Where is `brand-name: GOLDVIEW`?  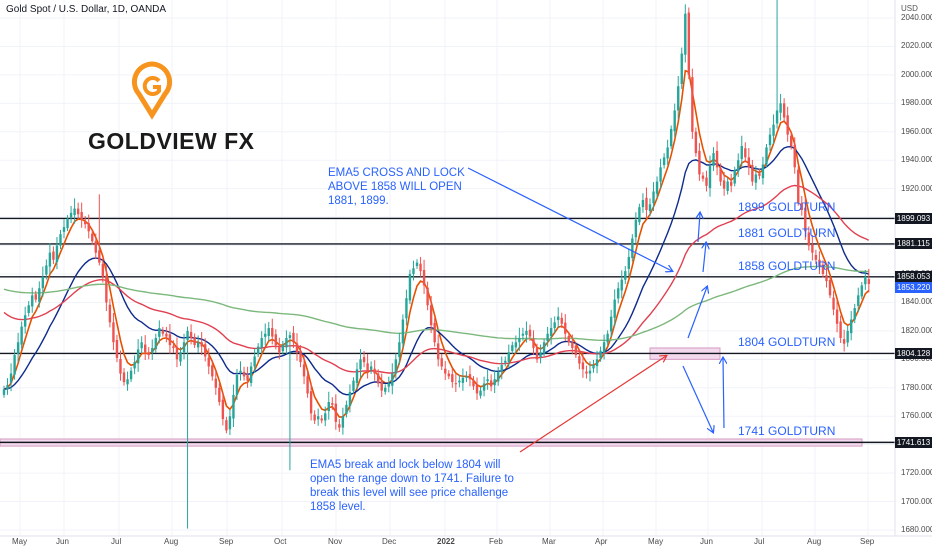 brand-name: GOLDVIEW is located at coordinates (153, 141).